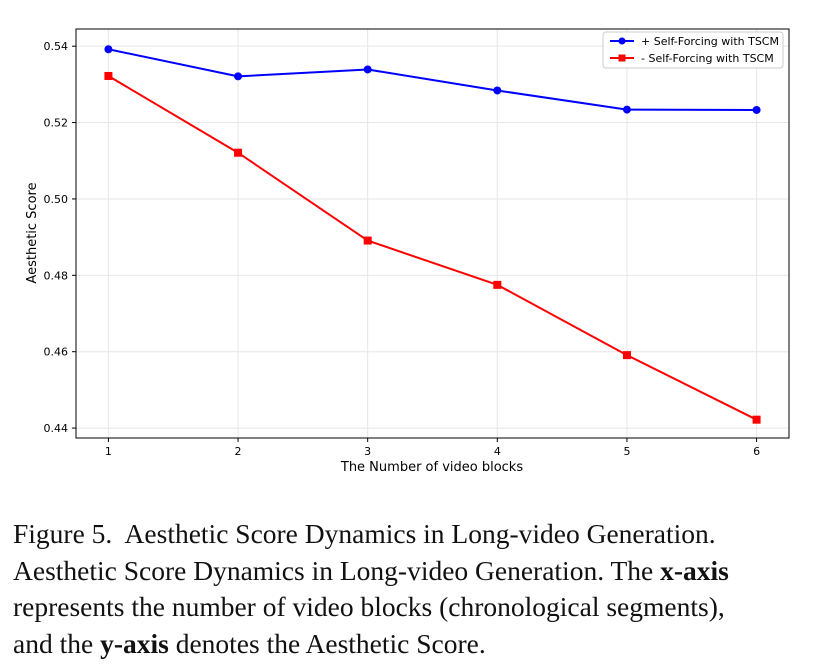 The image size is (824, 670). What do you see at coordinates (238, 451) in the screenshot?
I see `x-tick-label: 2` at bounding box center [238, 451].